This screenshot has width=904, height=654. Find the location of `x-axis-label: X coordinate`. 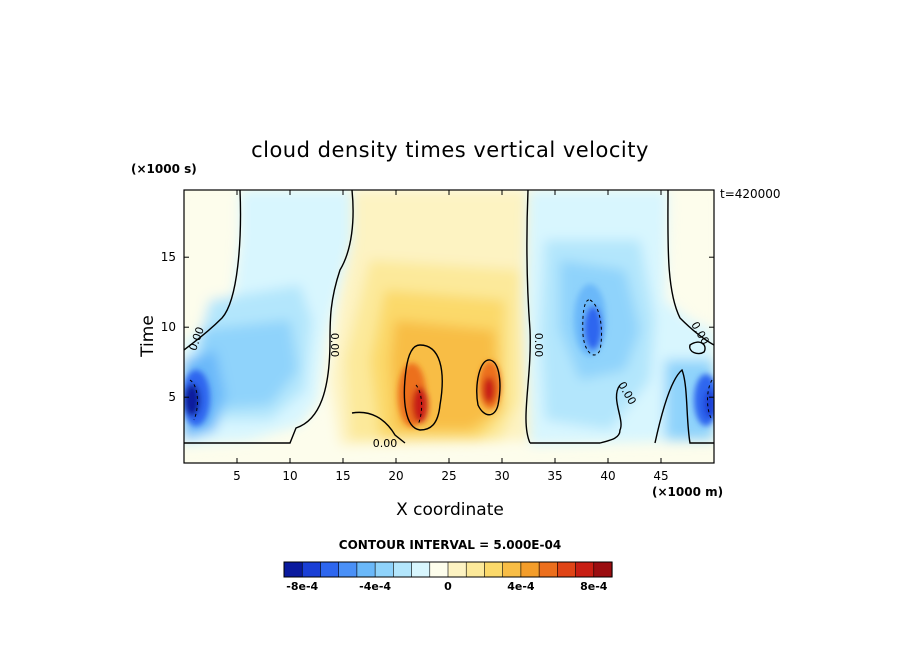

x-axis-label: X coordinate is located at coordinates (450, 510).